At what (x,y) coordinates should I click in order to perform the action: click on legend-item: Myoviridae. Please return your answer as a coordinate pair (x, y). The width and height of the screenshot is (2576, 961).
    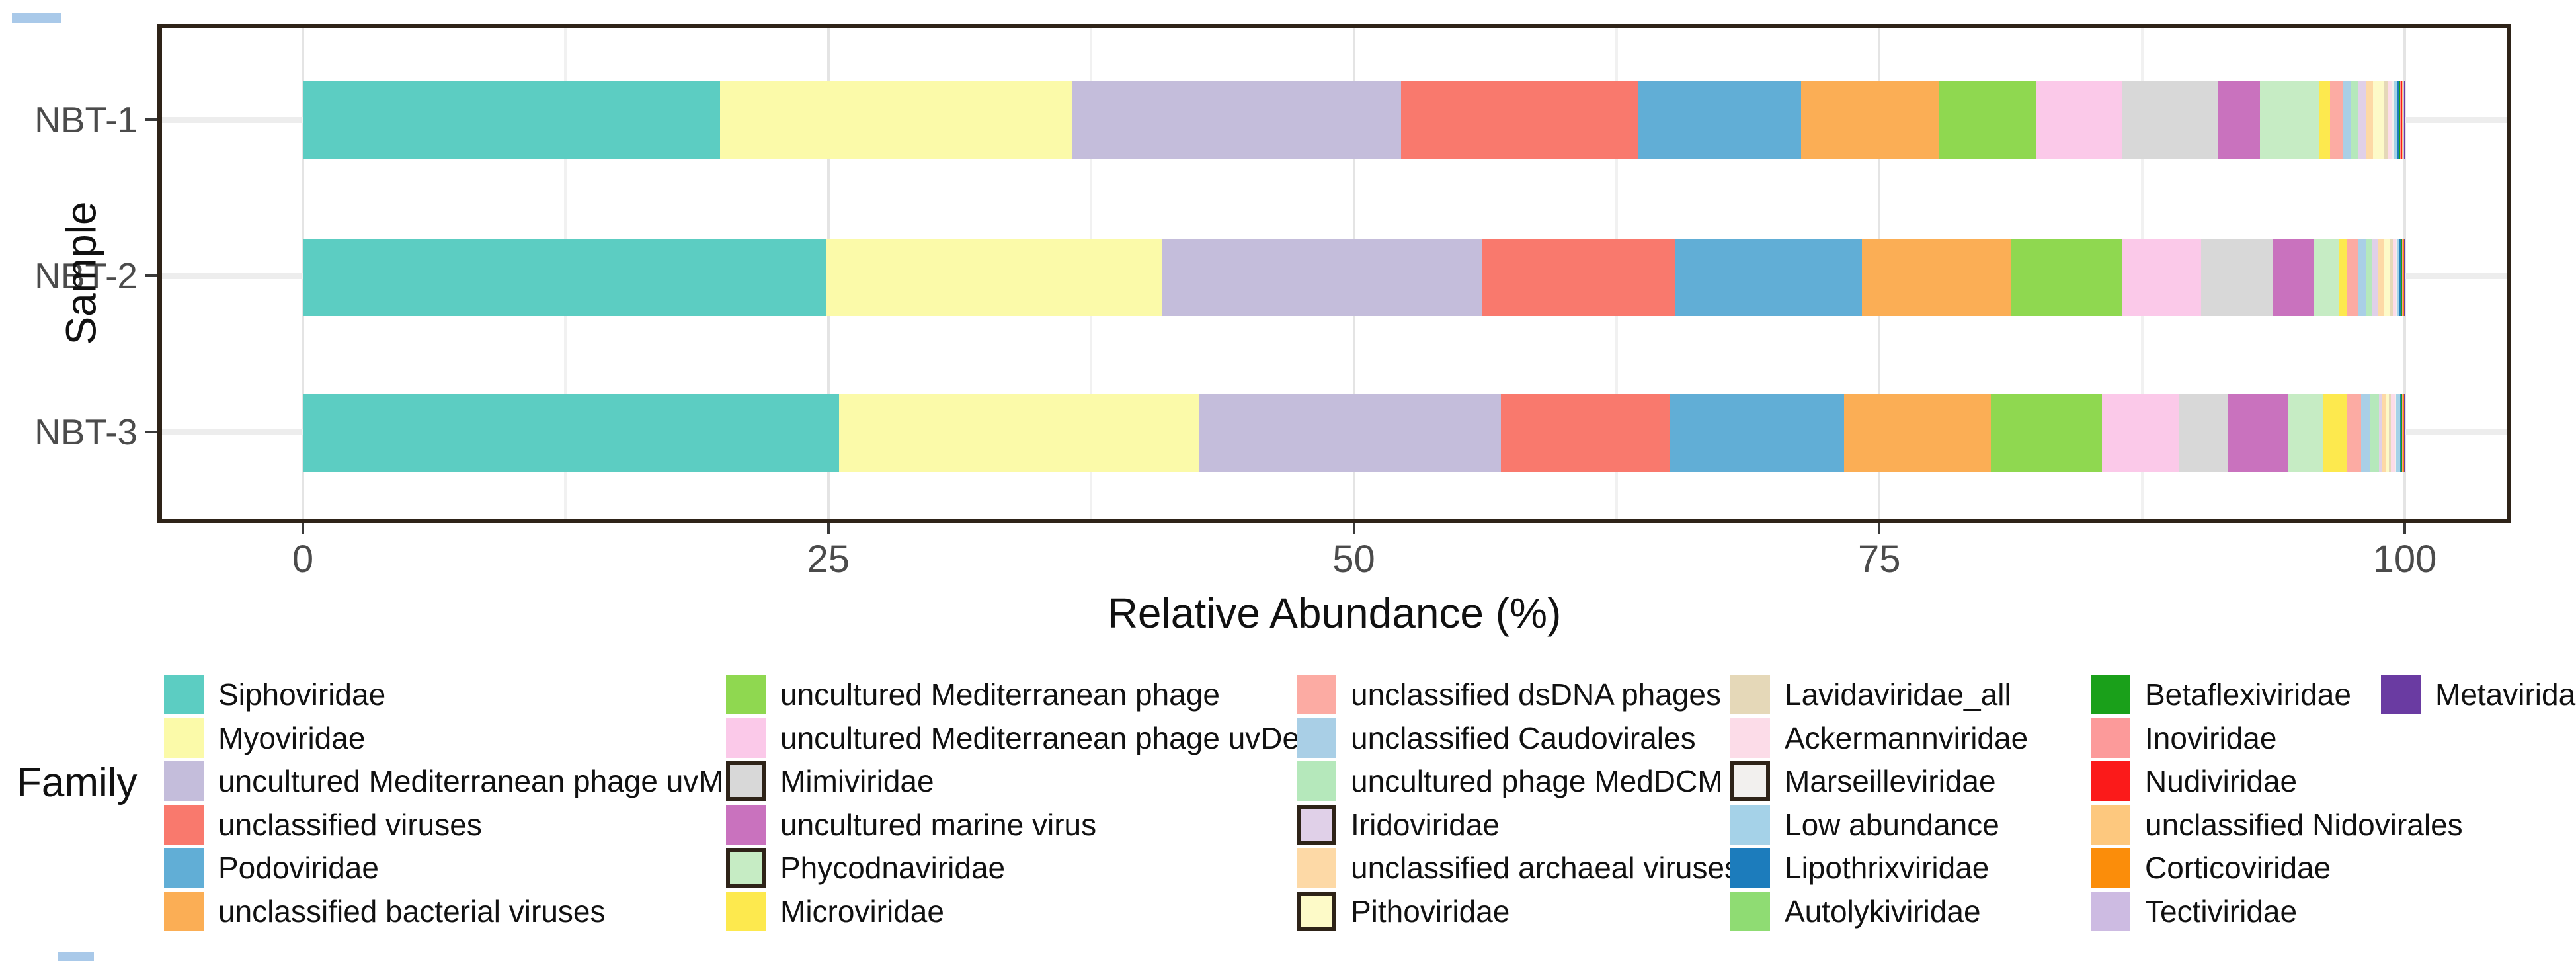
    Looking at the image, I should click on (264, 738).